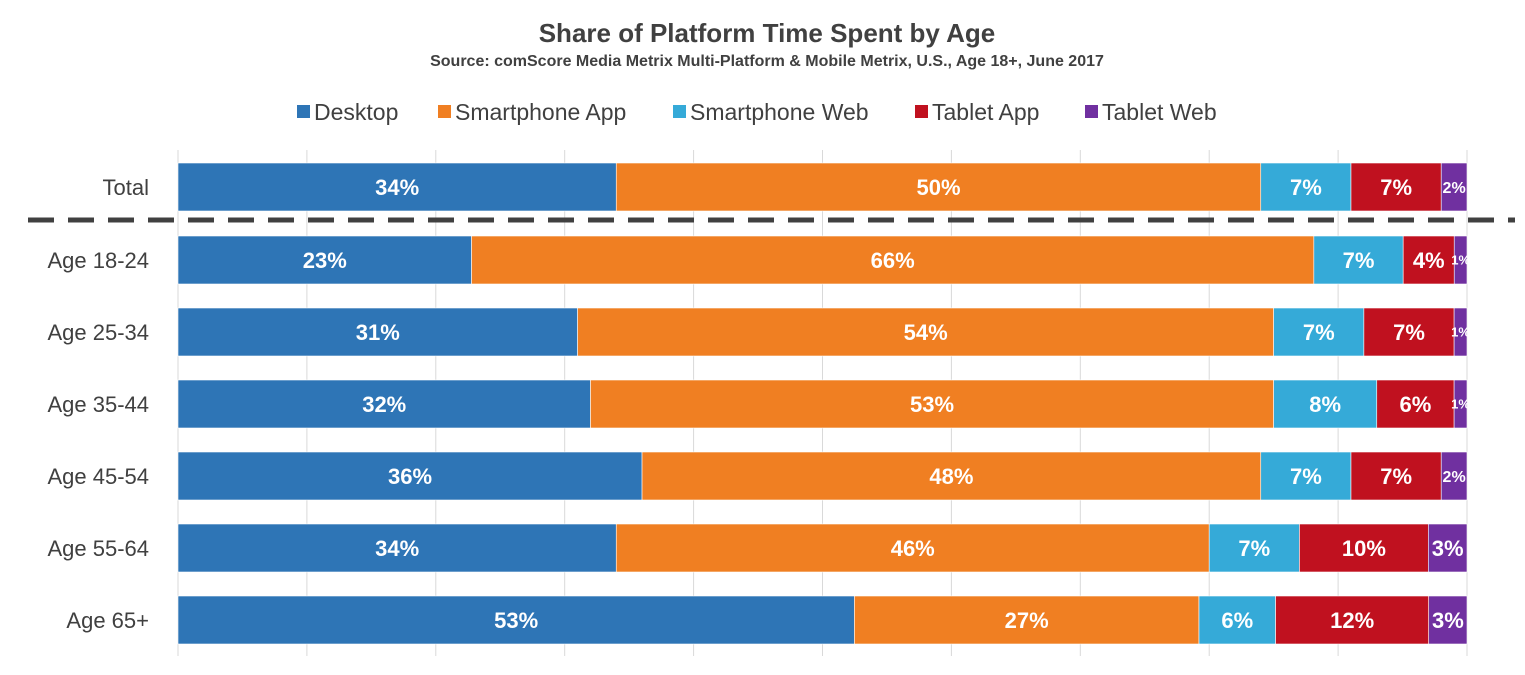 Image resolution: width=1525 pixels, height=675 pixels. Describe the element at coordinates (98, 548) in the screenshot. I see `category-label: Age 55-64` at that location.